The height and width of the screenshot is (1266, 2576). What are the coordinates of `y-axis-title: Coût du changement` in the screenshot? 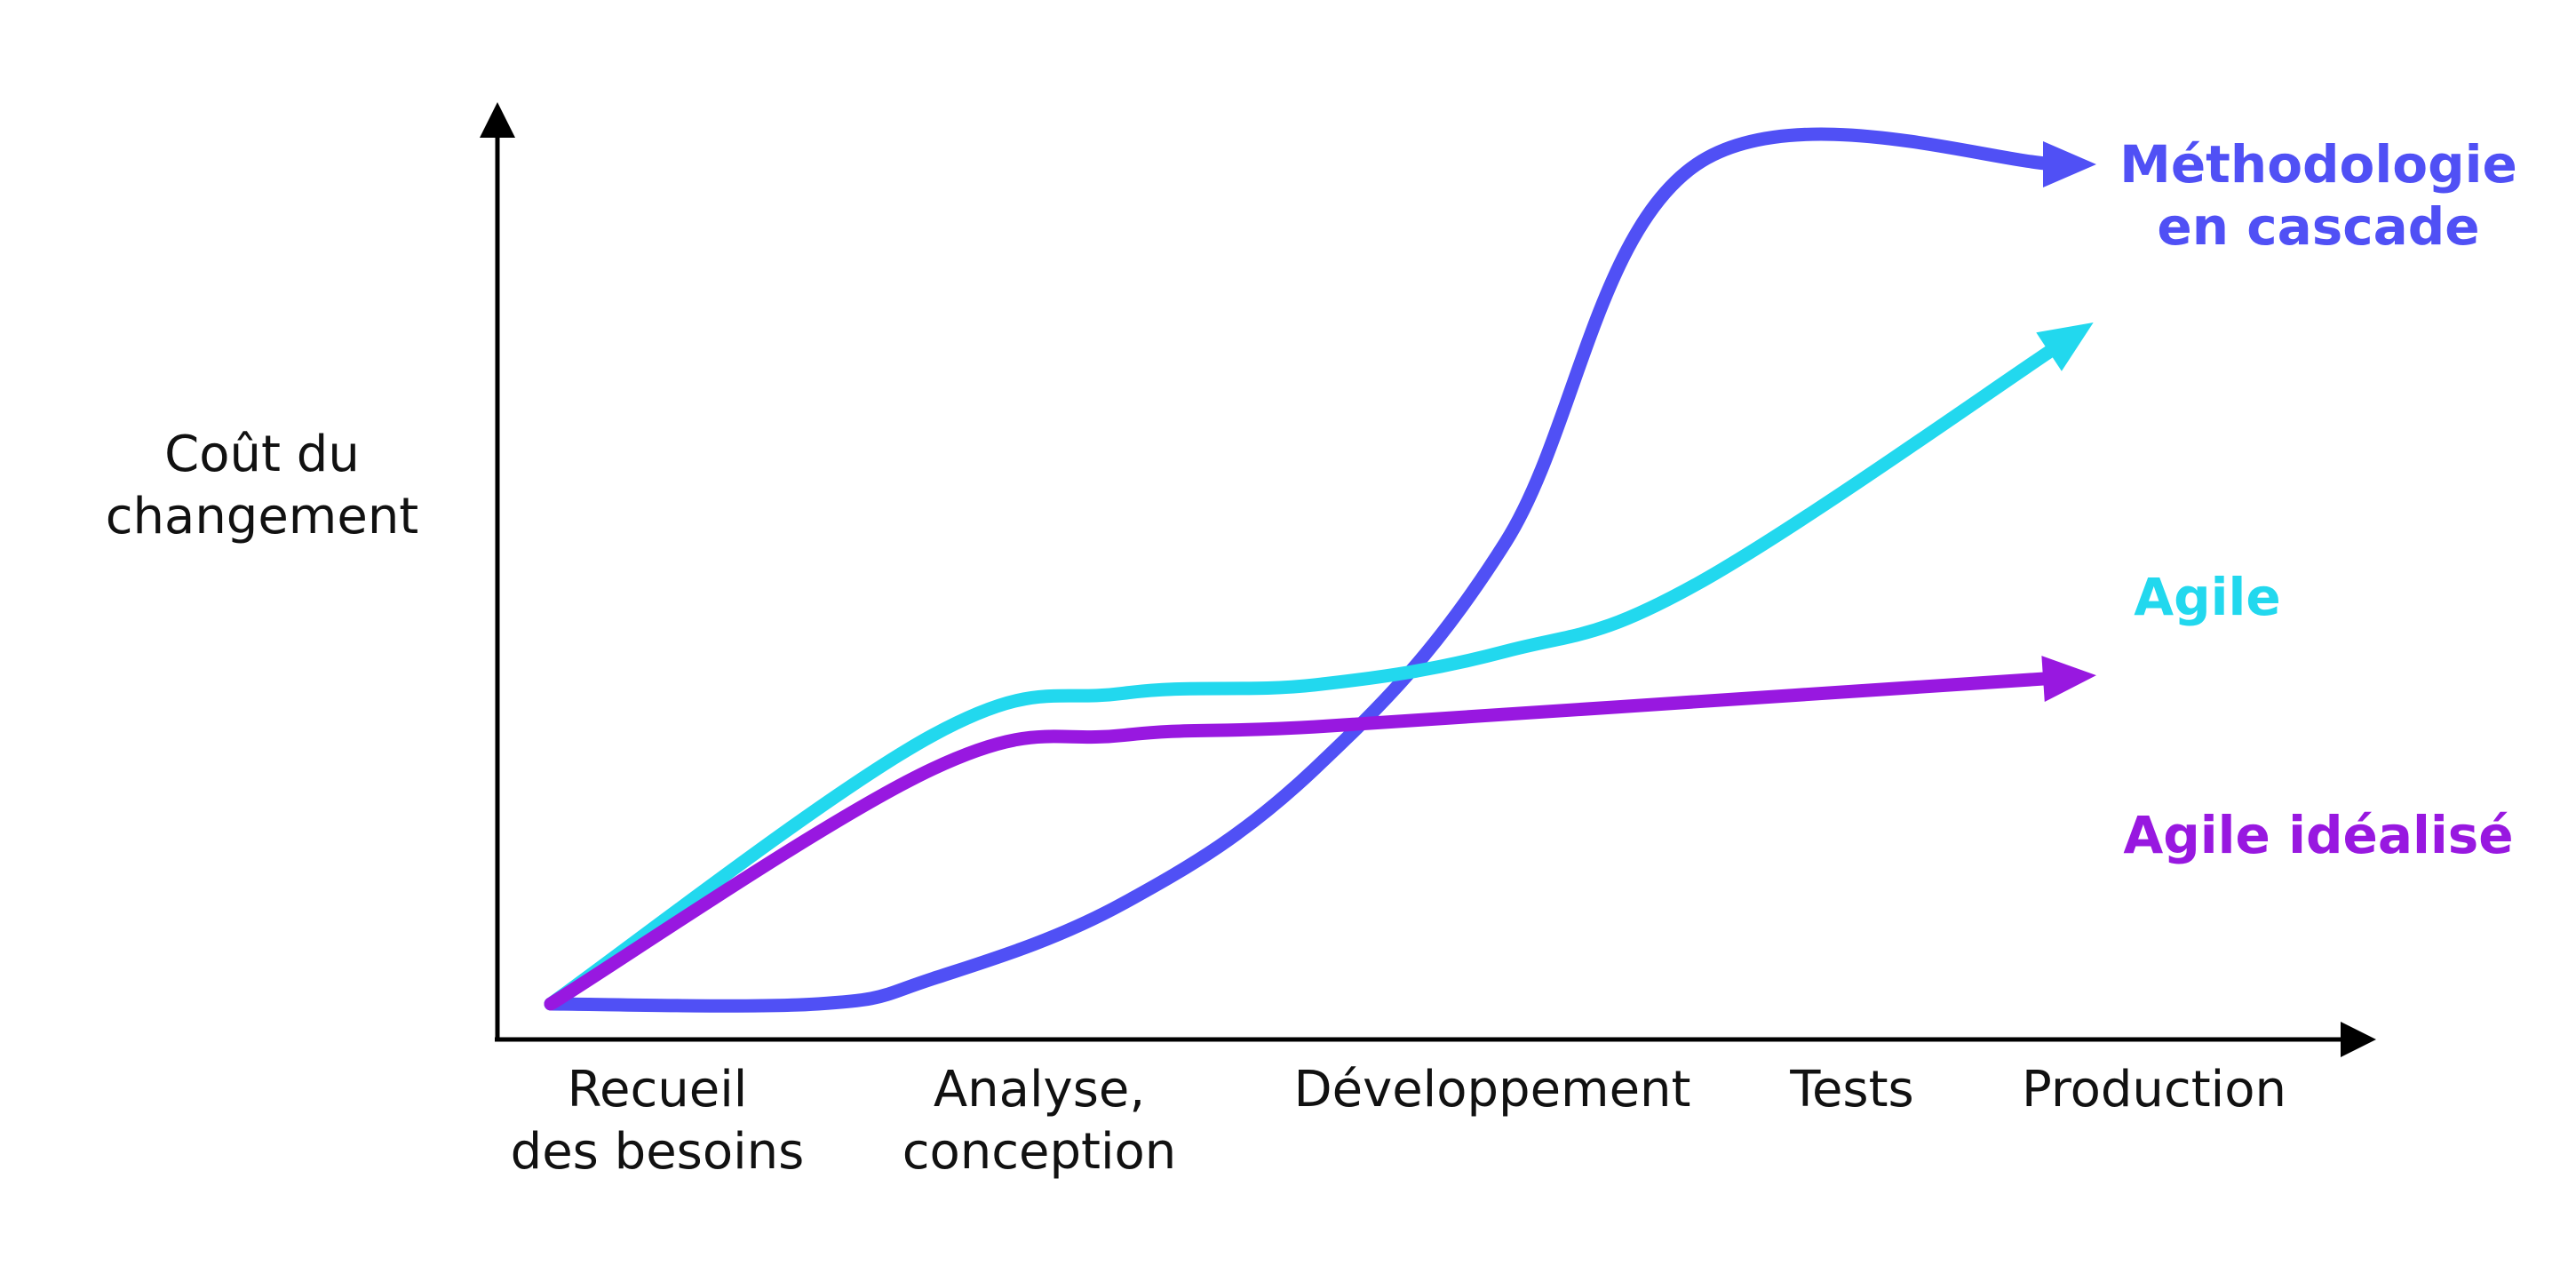 It's located at (262, 485).